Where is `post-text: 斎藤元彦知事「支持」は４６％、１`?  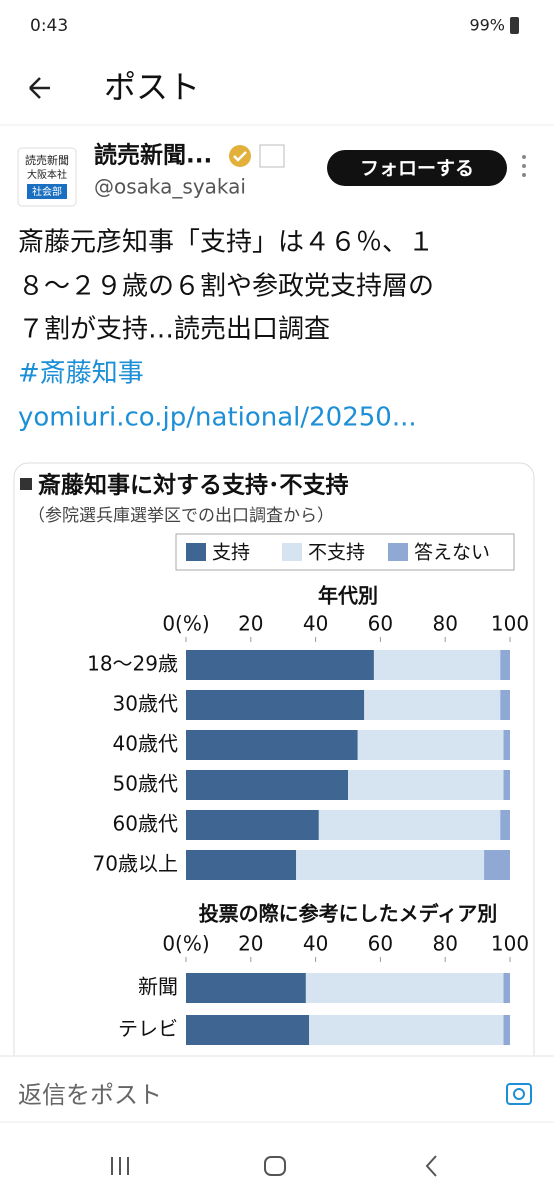 post-text: 斎藤元彦知事「支持」は４６％、１ is located at coordinates (226, 243).